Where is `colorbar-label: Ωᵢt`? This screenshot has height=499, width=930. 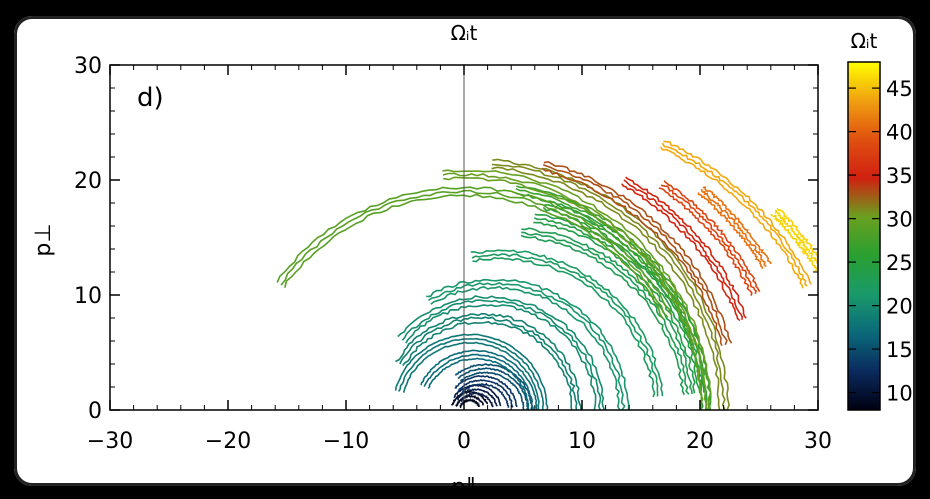 colorbar-label: Ωᵢt is located at coordinates (864, 41).